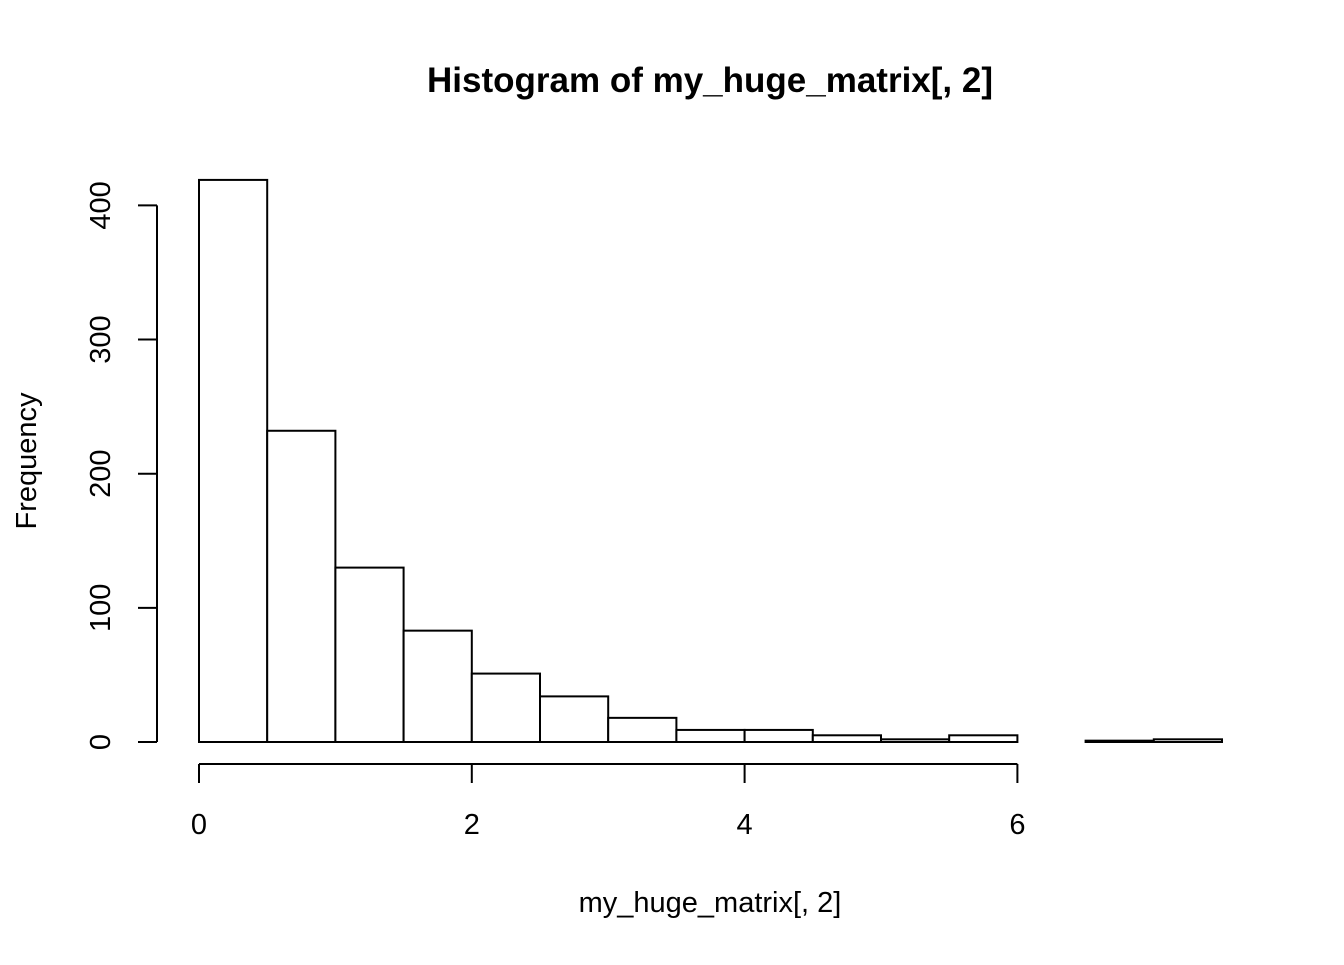 Image resolution: width=1344 pixels, height=965 pixels. Describe the element at coordinates (710, 80) in the screenshot. I see `chart-title: Histogram of my_huge_matrix[, 2]` at that location.